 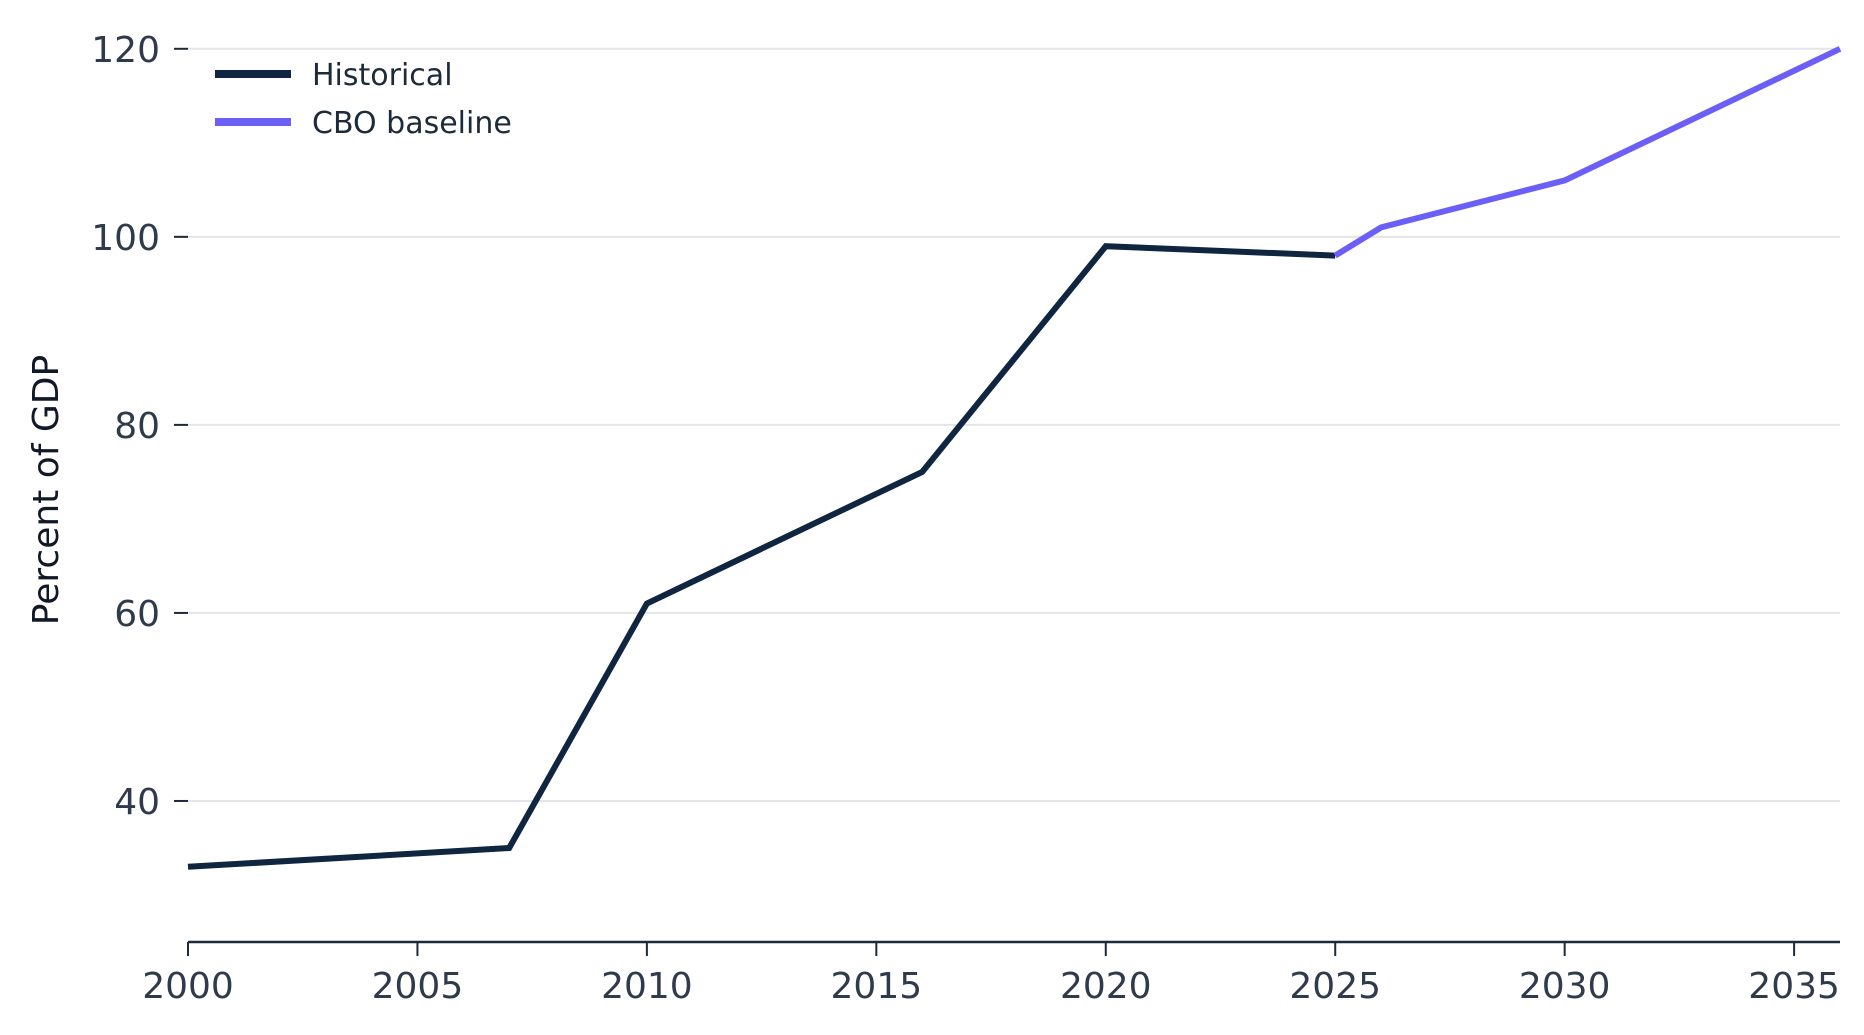 What do you see at coordinates (137, 802) in the screenshot?
I see `y-tick-label: 40` at bounding box center [137, 802].